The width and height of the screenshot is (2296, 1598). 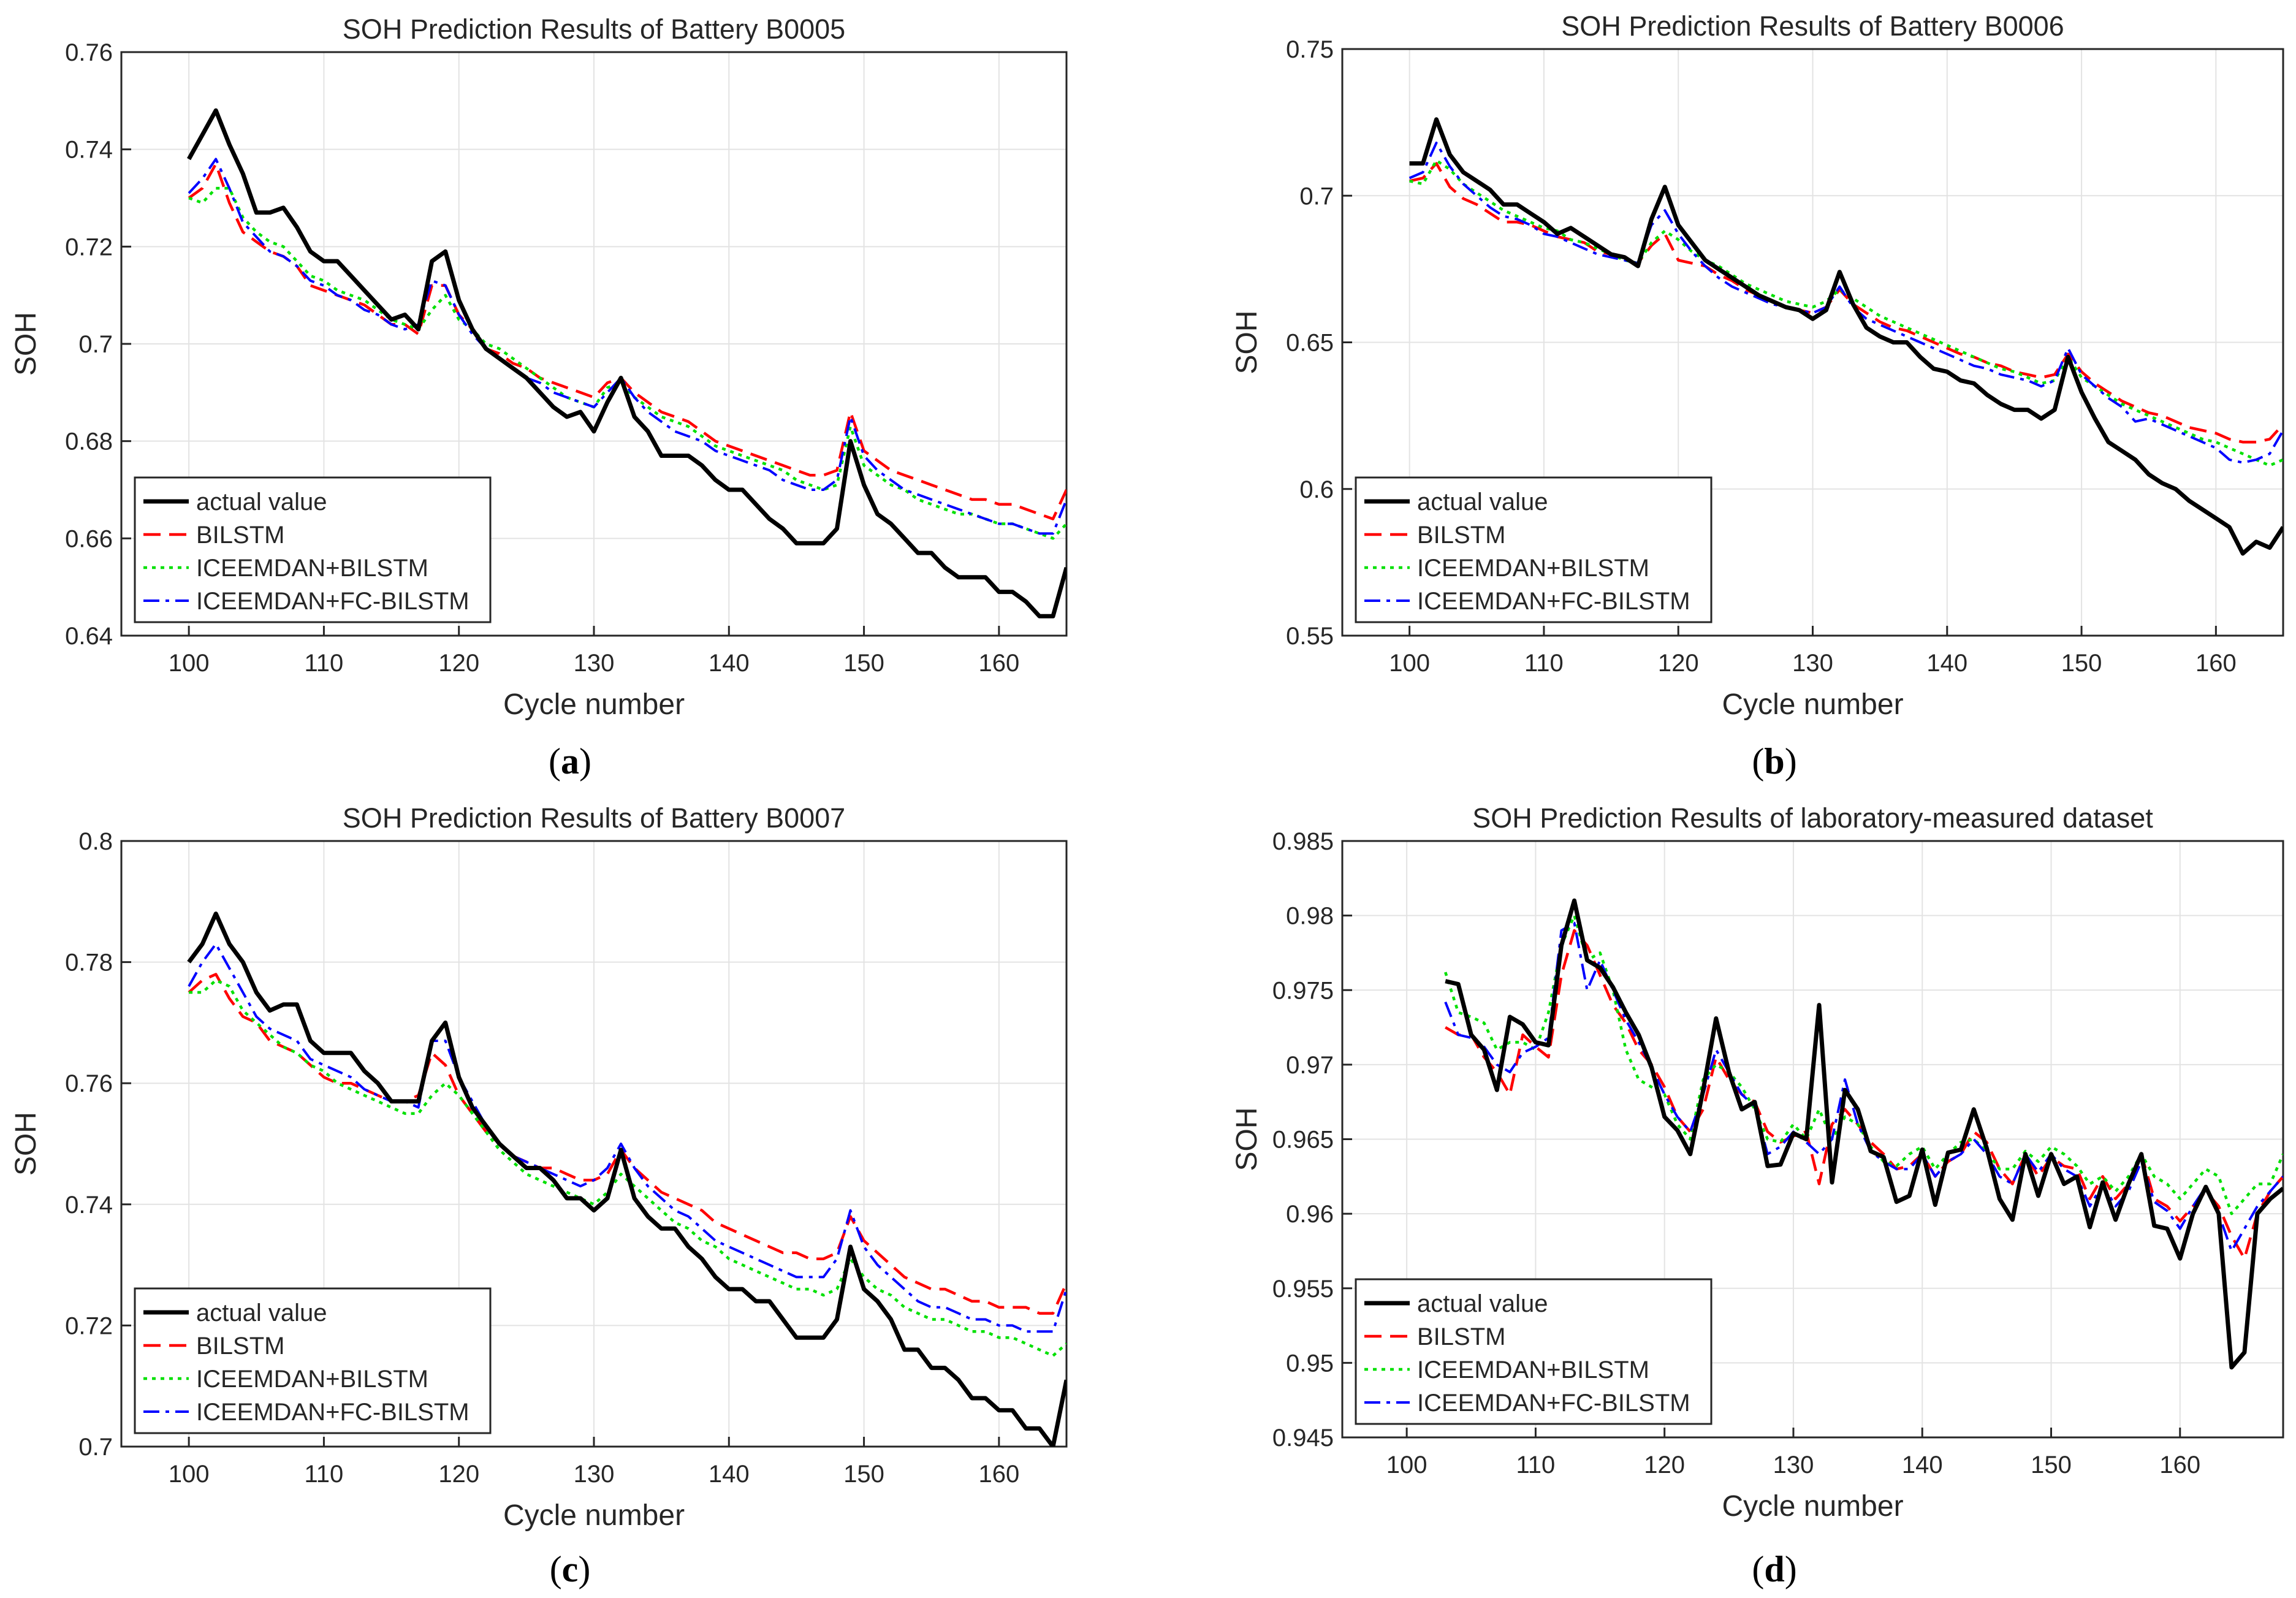 I want to click on chart-c-y-tick-label: 0.74, so click(x=89, y=1205).